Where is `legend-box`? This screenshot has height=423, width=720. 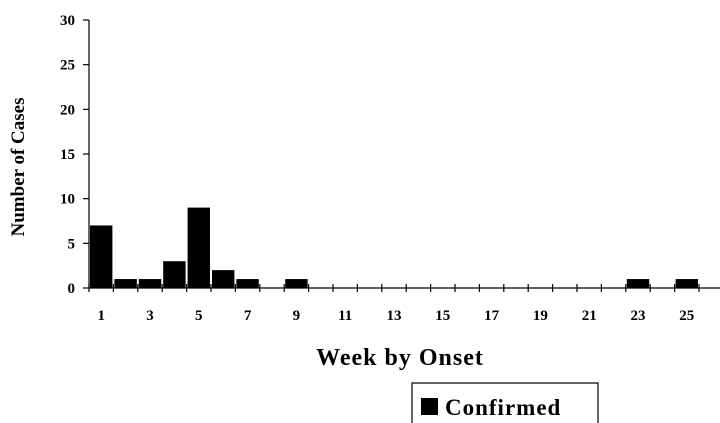
legend-box is located at coordinates (505, 402).